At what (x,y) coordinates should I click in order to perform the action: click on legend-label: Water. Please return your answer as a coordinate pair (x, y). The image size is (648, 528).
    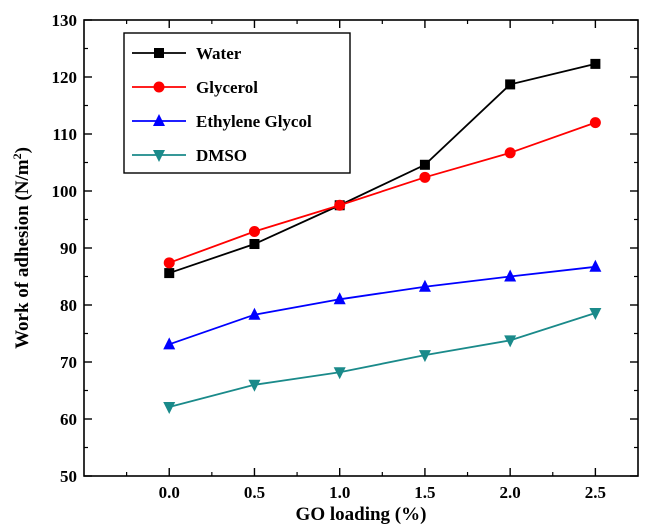
    Looking at the image, I should click on (219, 53).